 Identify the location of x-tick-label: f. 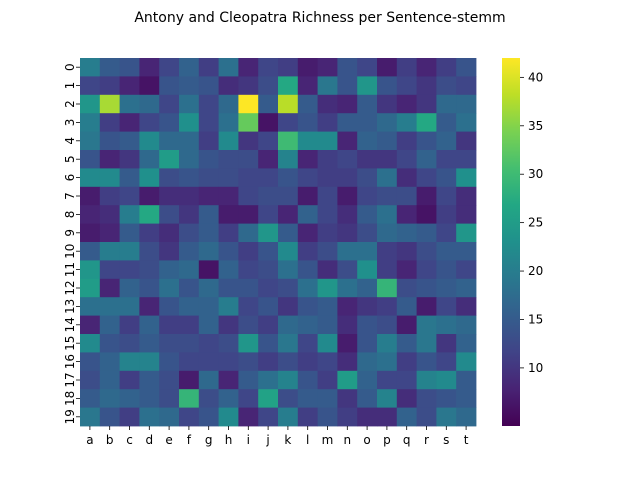
(189, 440).